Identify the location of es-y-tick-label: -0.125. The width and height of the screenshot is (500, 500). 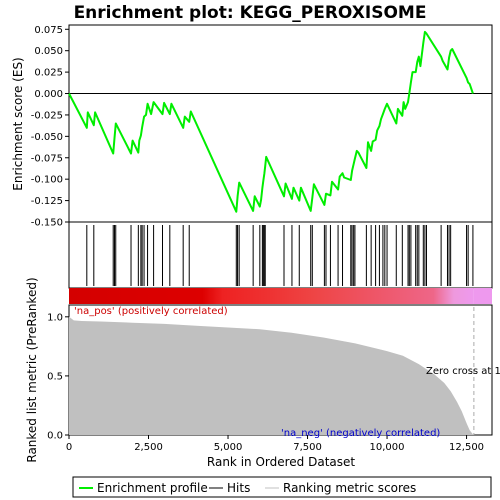
(47, 201).